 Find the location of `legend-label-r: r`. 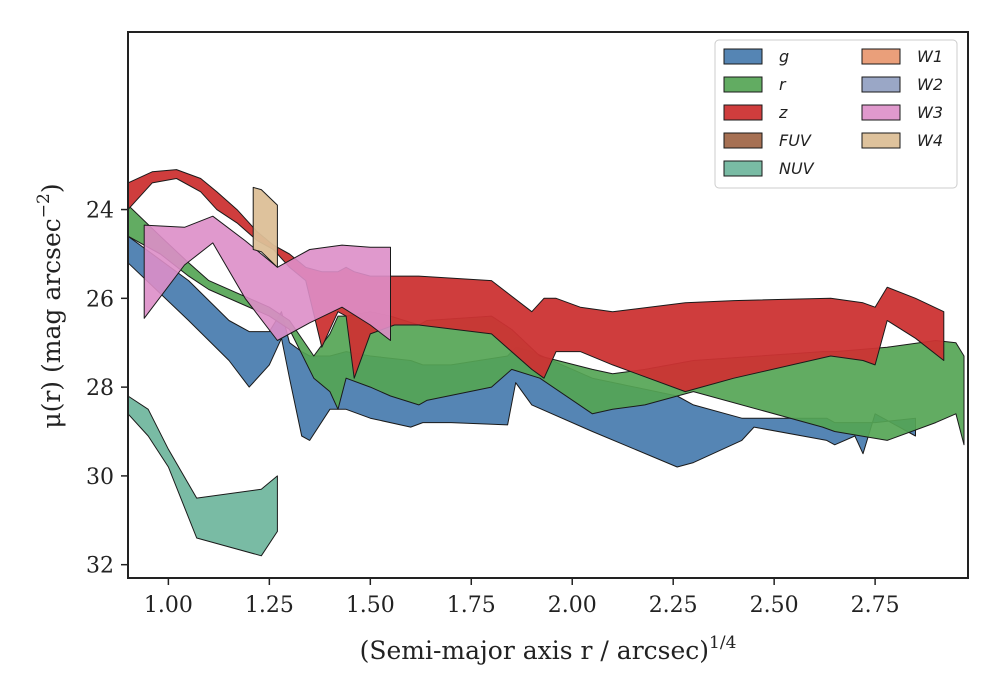

legend-label-r: r is located at coordinates (783, 84).